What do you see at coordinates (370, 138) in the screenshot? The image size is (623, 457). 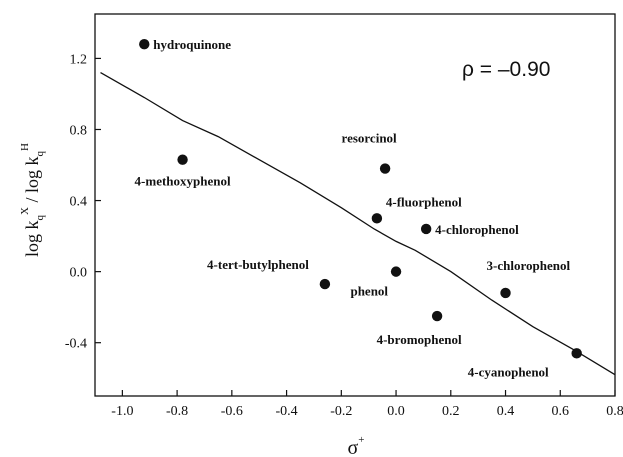 I see `point-label: resorcinol` at bounding box center [370, 138].